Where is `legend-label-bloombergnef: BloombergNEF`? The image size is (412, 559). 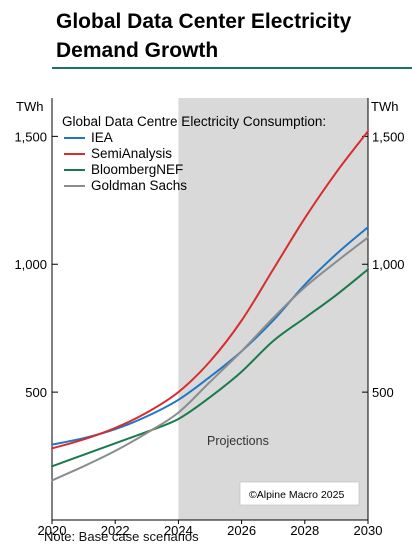
legend-label-bloombergnef: BloombergNEF is located at coordinates (137, 169).